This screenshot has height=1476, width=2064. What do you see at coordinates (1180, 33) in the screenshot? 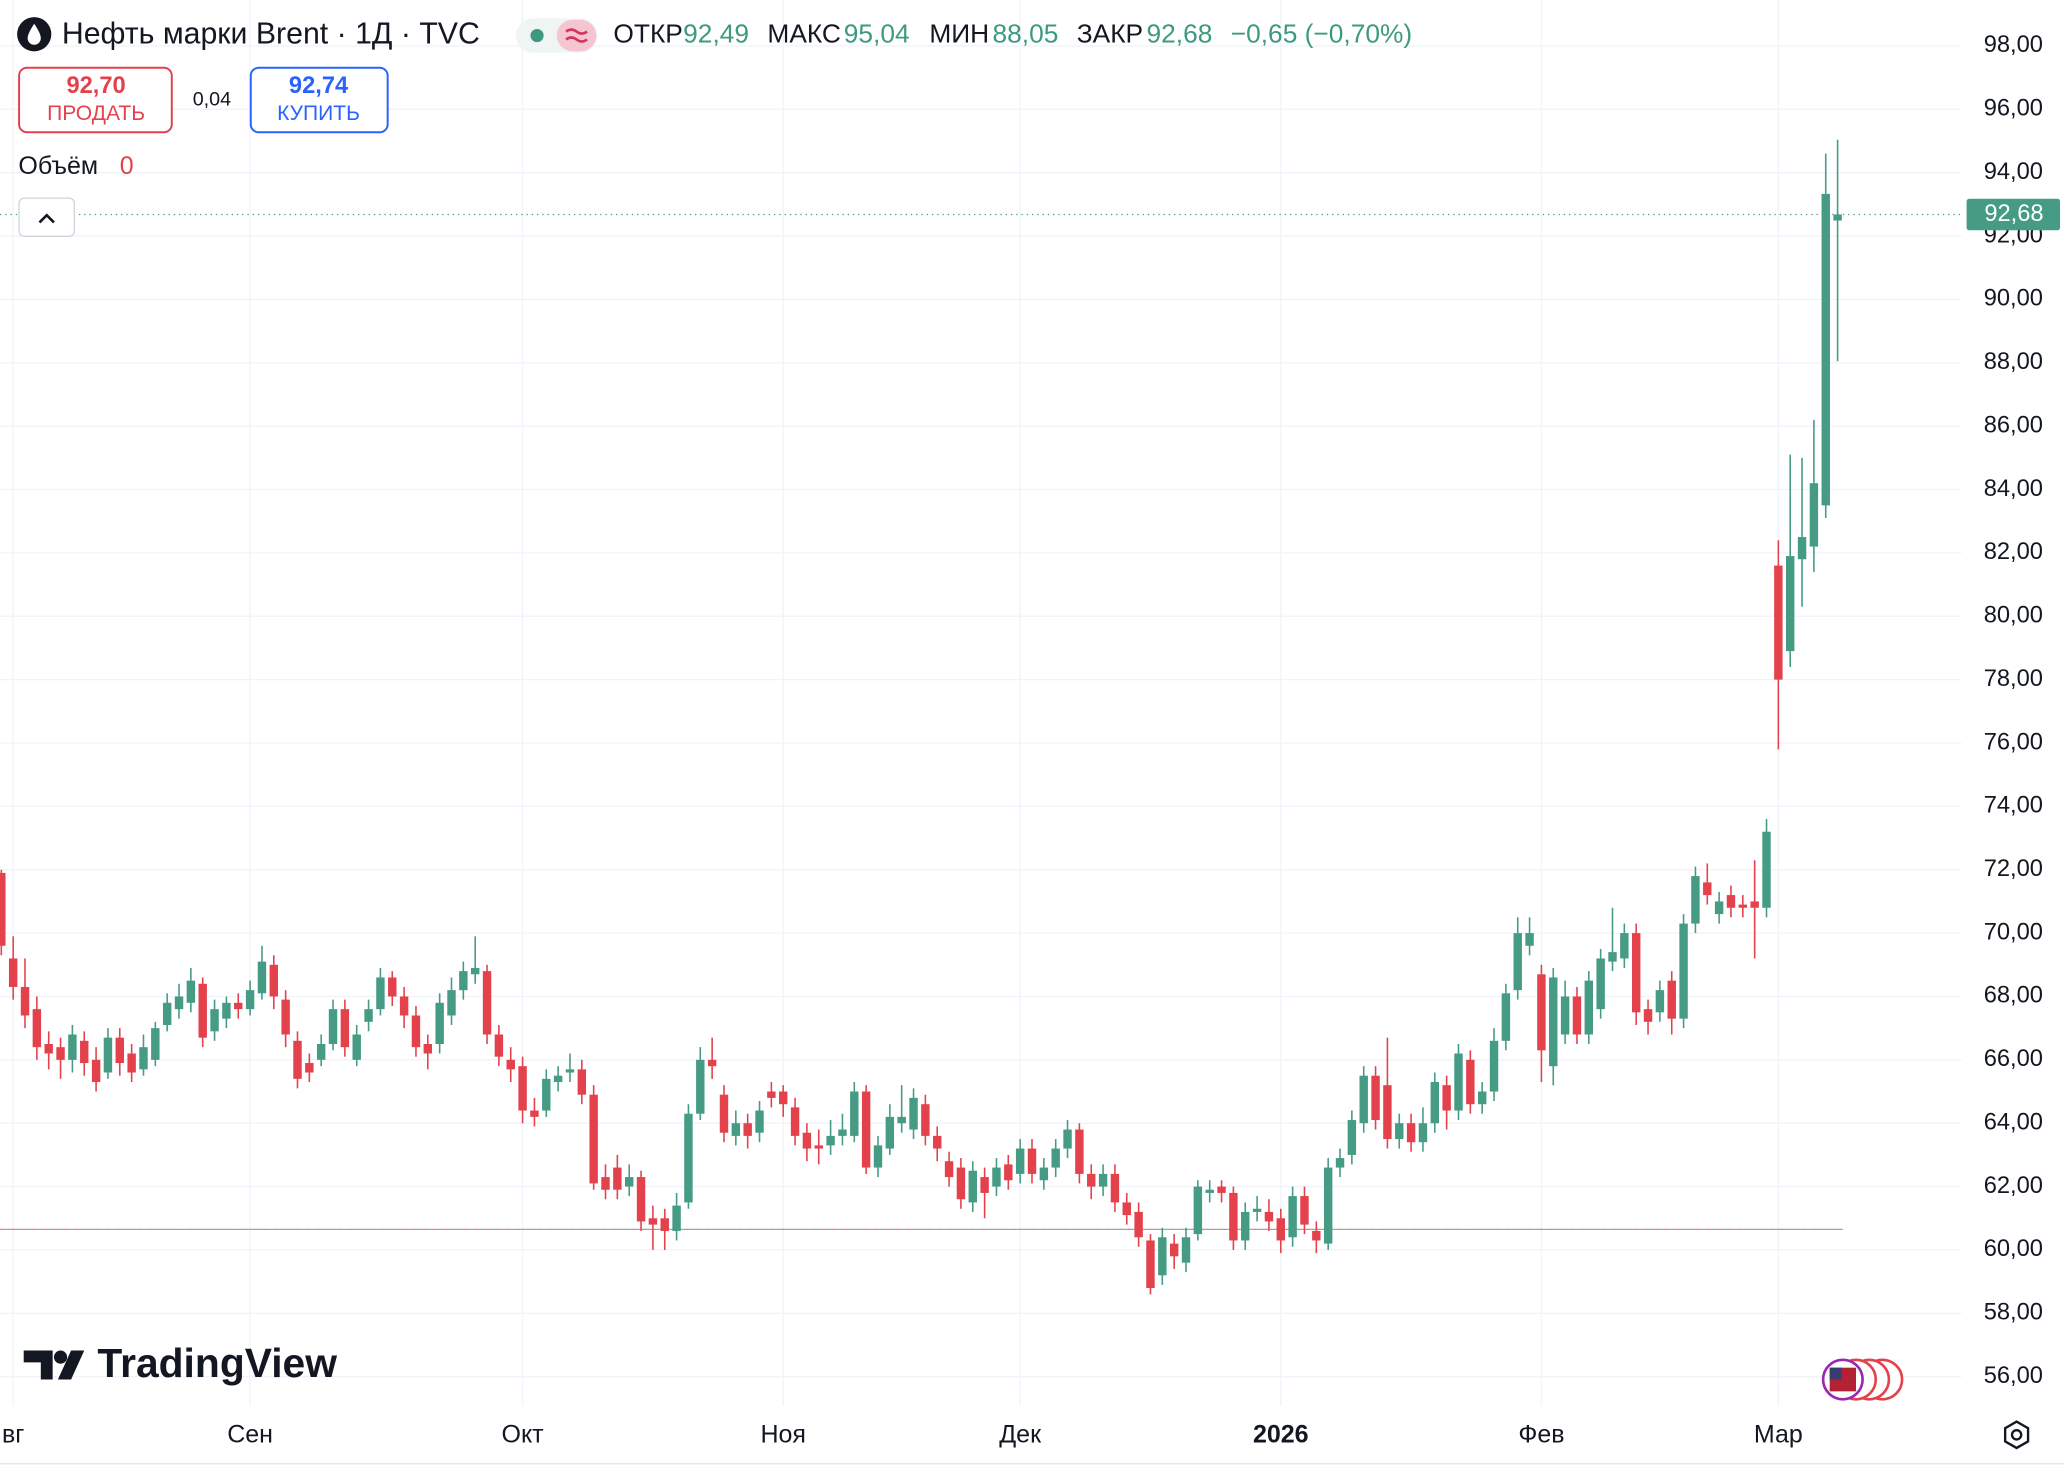
I see `ohlc-value: 92,68` at bounding box center [1180, 33].